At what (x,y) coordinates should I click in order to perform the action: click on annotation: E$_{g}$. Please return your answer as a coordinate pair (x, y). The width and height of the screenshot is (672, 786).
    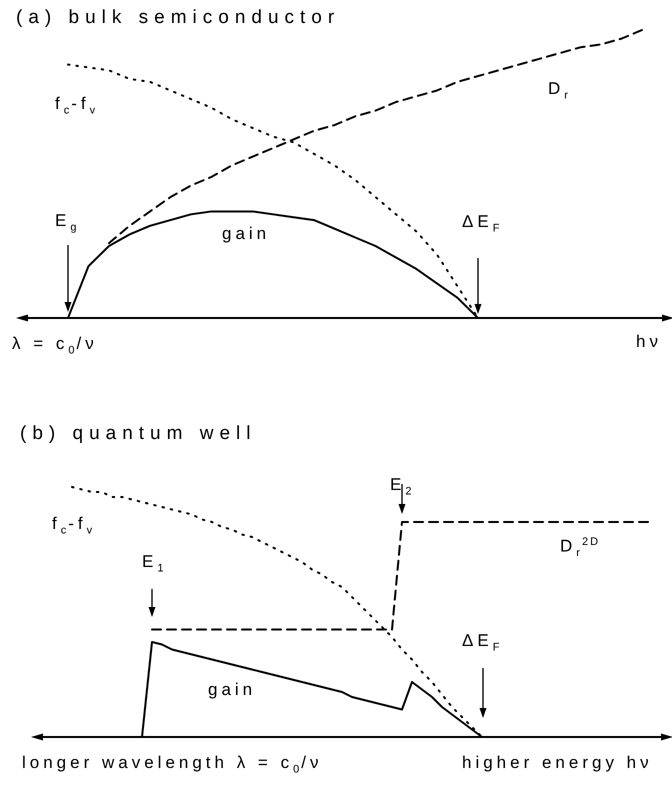
    Looking at the image, I should click on (66, 222).